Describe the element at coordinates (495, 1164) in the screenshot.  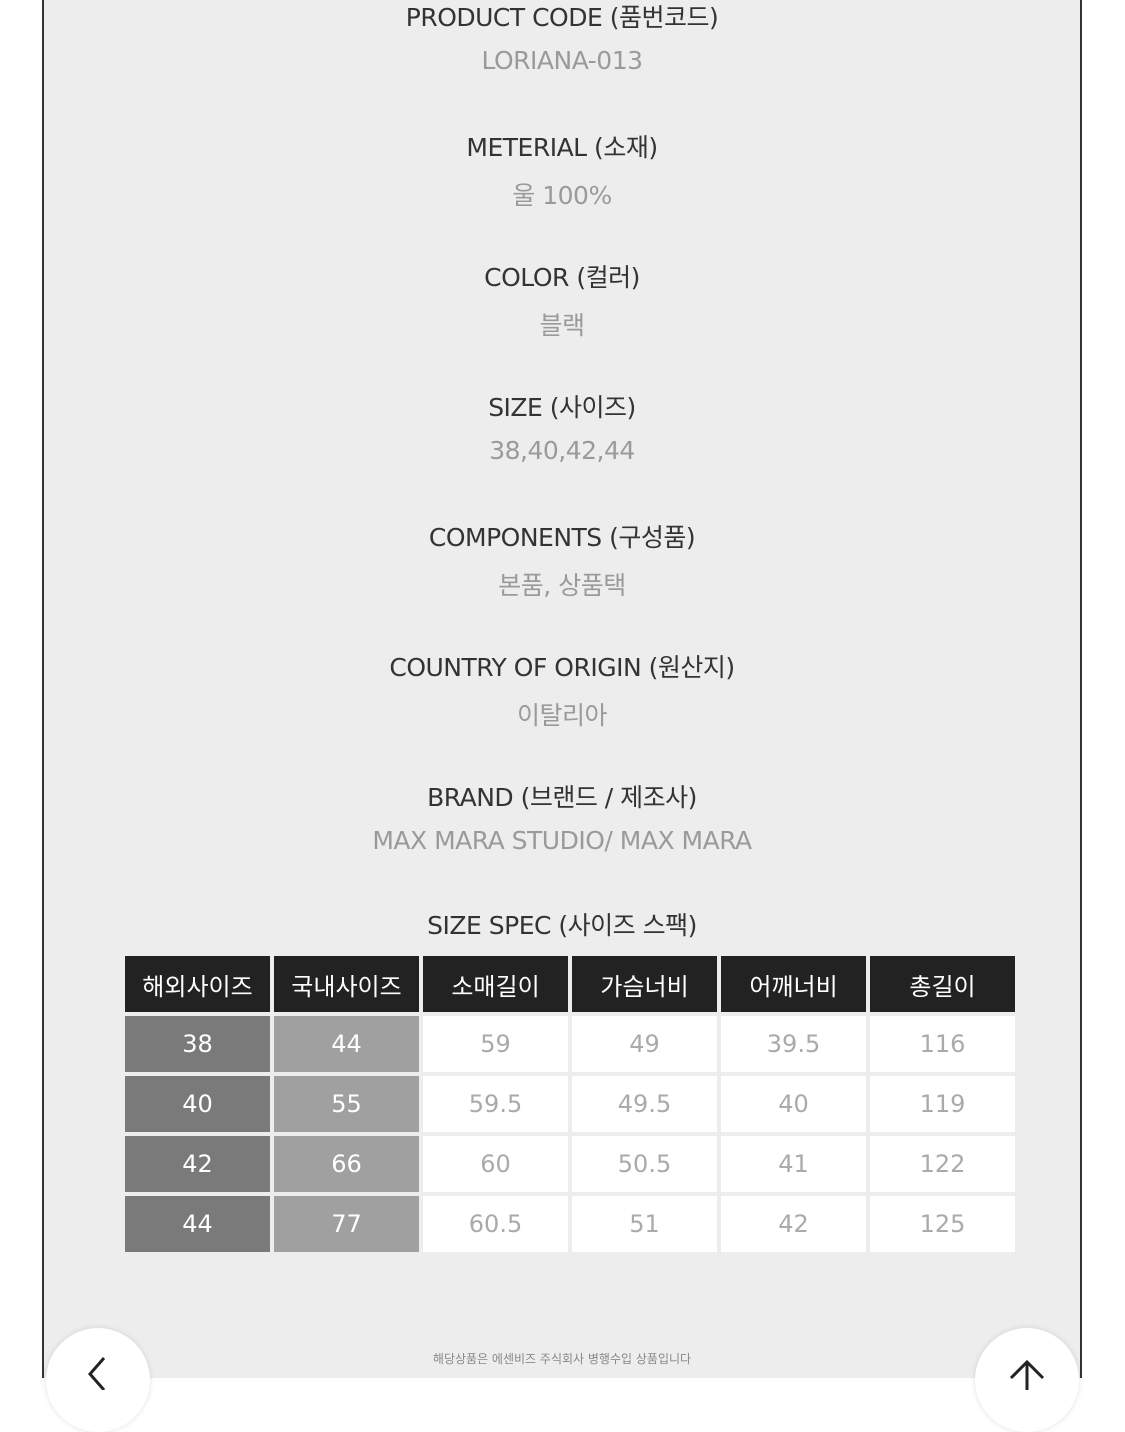
I see `table-cell: 60` at that location.